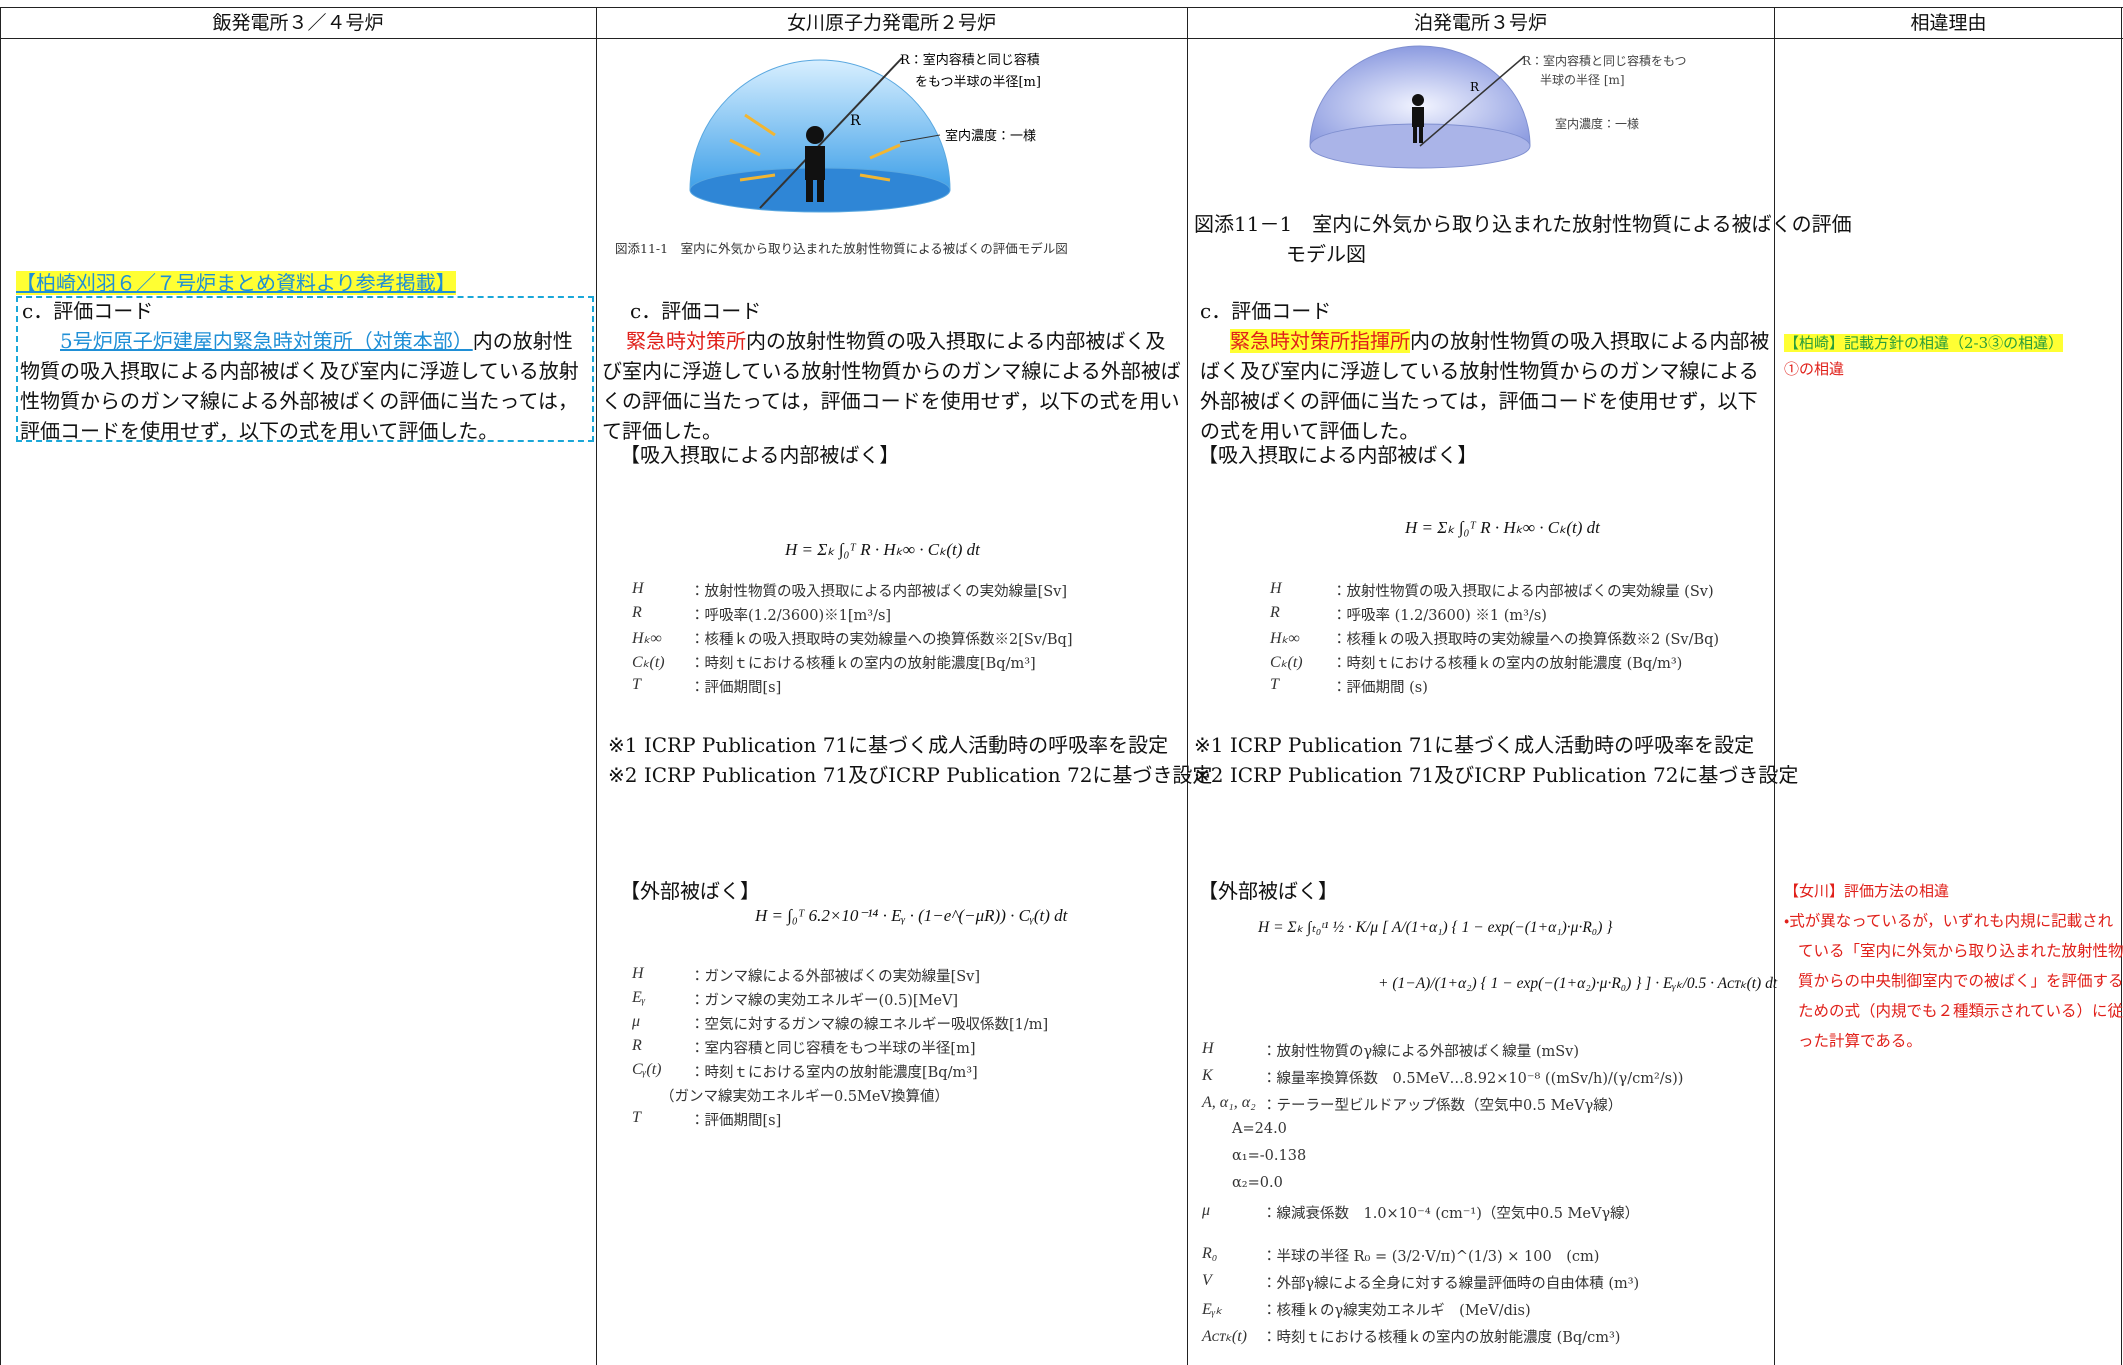 This screenshot has height=1365, width=2123. I want to click on definition-row: R ：室内容積と同じ容積をもつ半球の半径[m], so click(902, 1049).